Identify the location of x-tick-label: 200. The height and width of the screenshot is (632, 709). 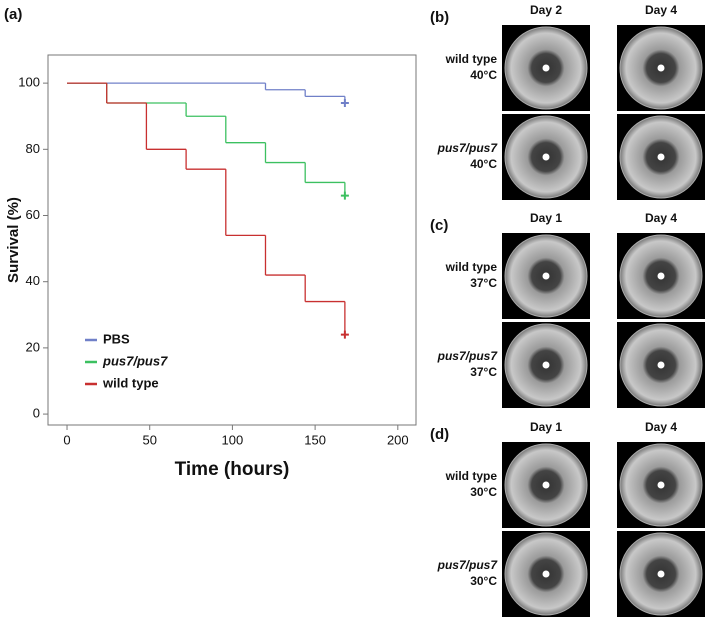
(398, 439).